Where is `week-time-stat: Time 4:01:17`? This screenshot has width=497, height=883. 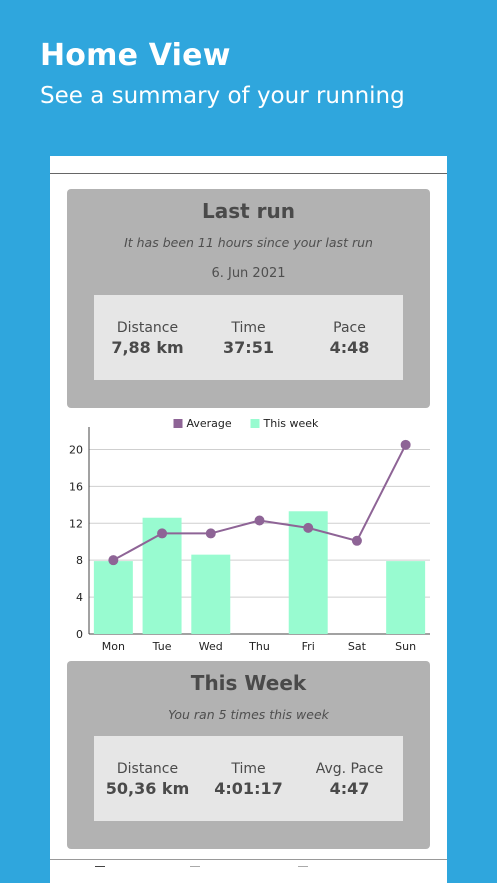 week-time-stat: Time 4:01:17 is located at coordinates (248, 779).